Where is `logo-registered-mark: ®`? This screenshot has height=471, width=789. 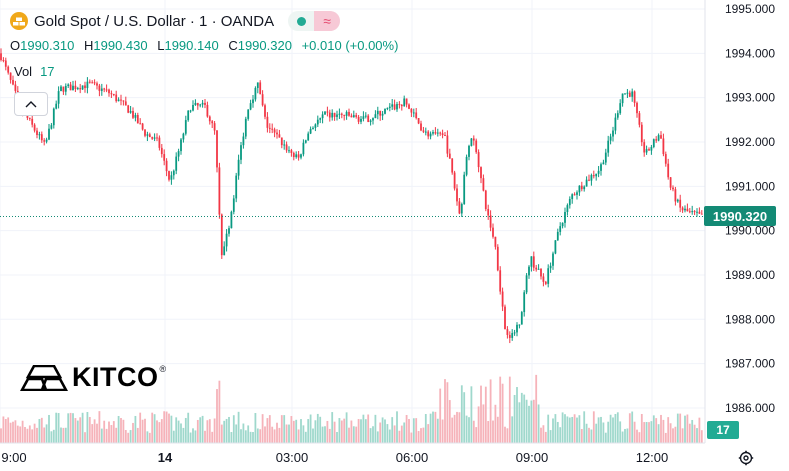 logo-registered-mark: ® is located at coordinates (163, 369).